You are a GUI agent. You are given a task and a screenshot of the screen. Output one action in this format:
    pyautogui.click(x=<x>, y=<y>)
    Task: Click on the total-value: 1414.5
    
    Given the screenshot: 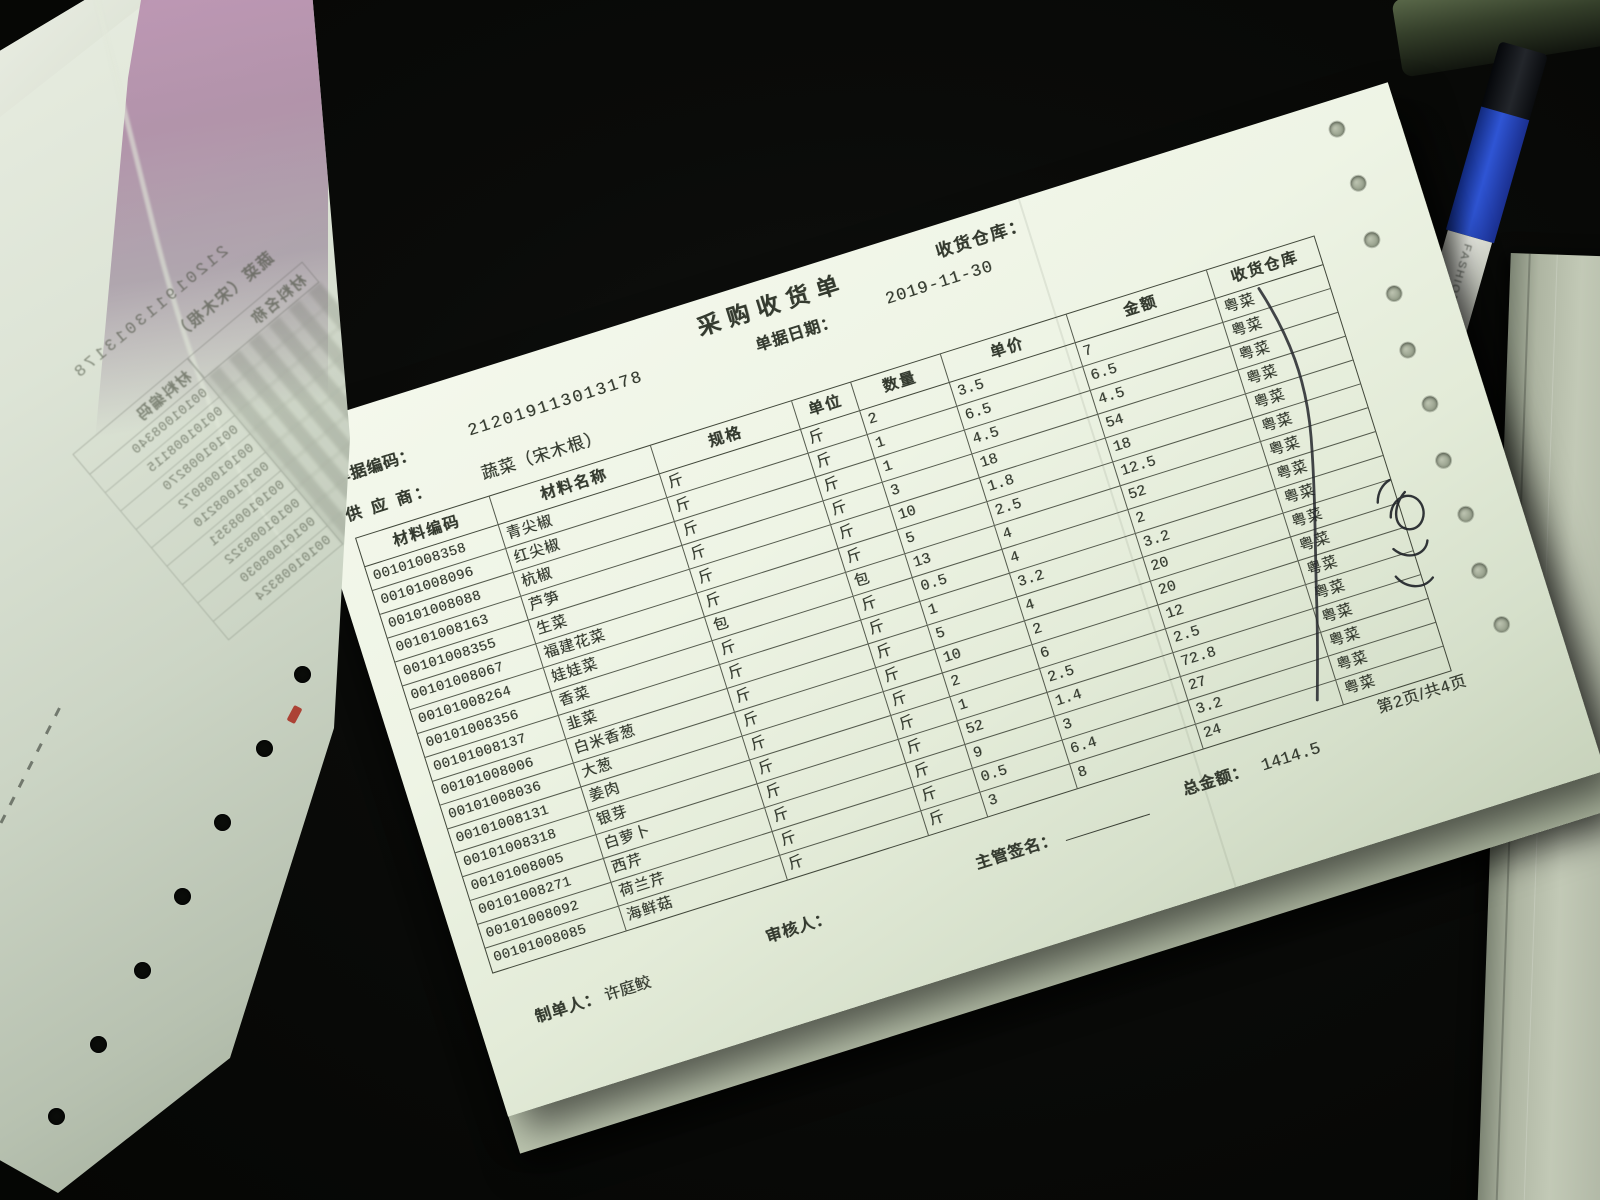 What is the action you would take?
    pyautogui.click(x=1291, y=758)
    